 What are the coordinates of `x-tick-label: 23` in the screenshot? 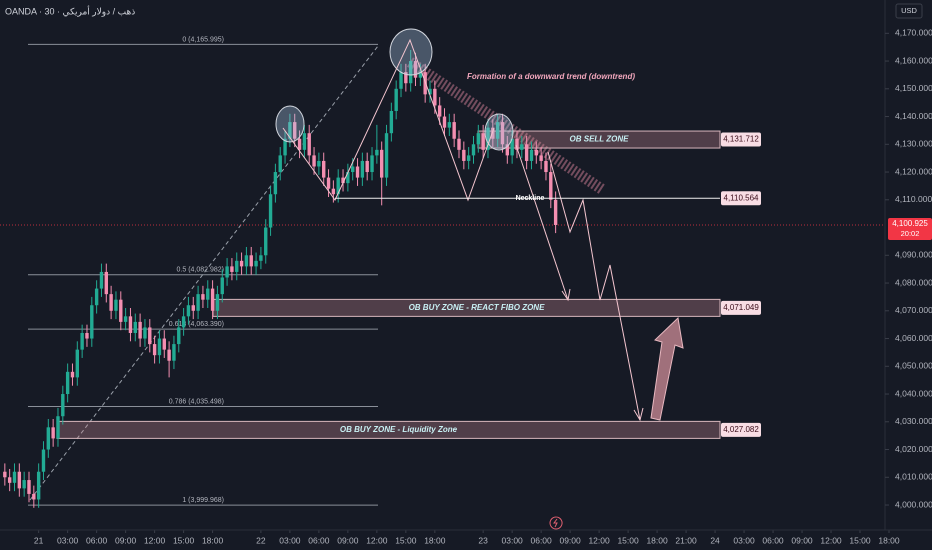 It's located at (483, 540).